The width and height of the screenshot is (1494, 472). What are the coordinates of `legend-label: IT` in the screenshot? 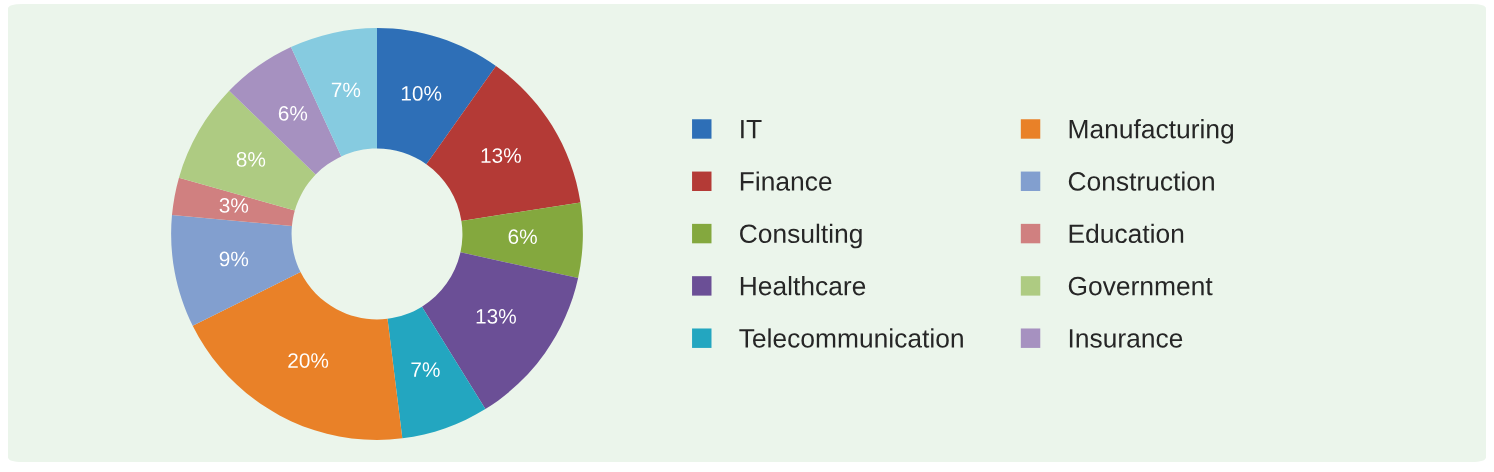 It's located at (751, 129).